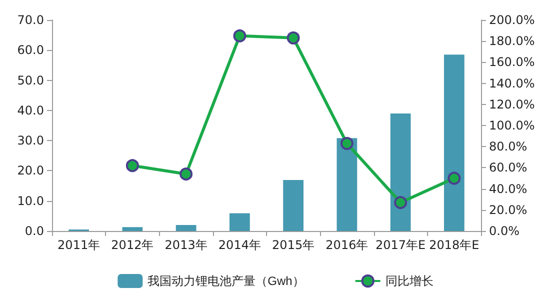 The height and width of the screenshot is (305, 551). Describe the element at coordinates (132, 245) in the screenshot. I see `x-tick-label: 2012年` at that location.